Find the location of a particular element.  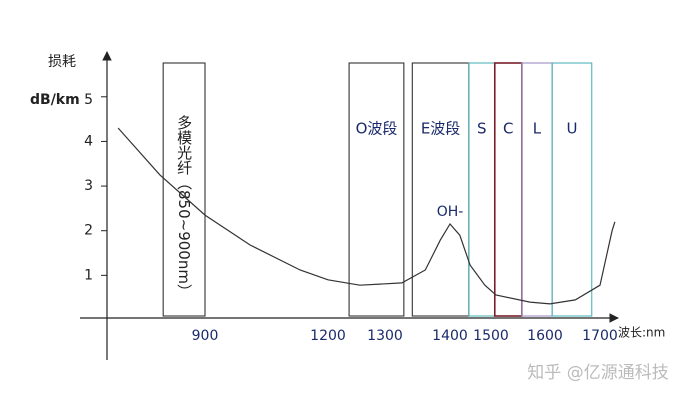

y-tick-label: 5 is located at coordinates (88, 100).